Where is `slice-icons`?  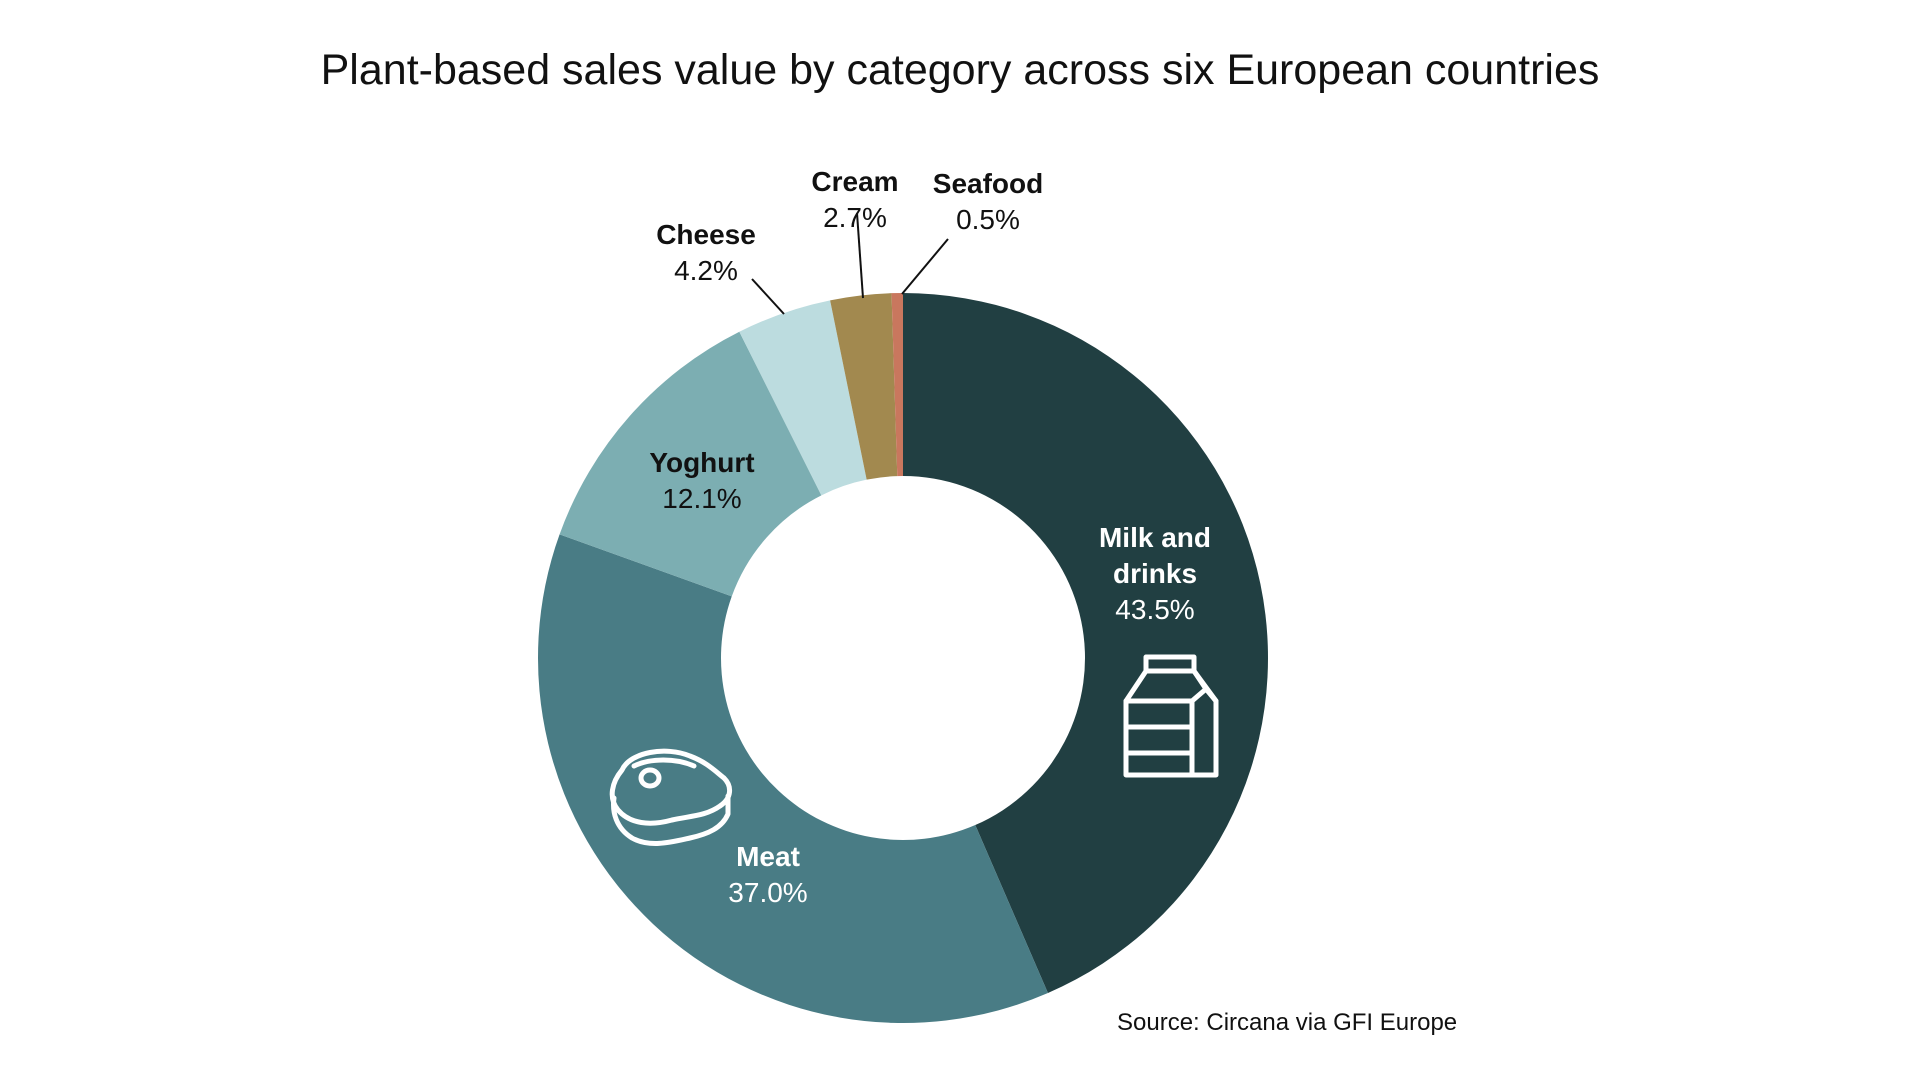 slice-icons is located at coordinates (914, 750).